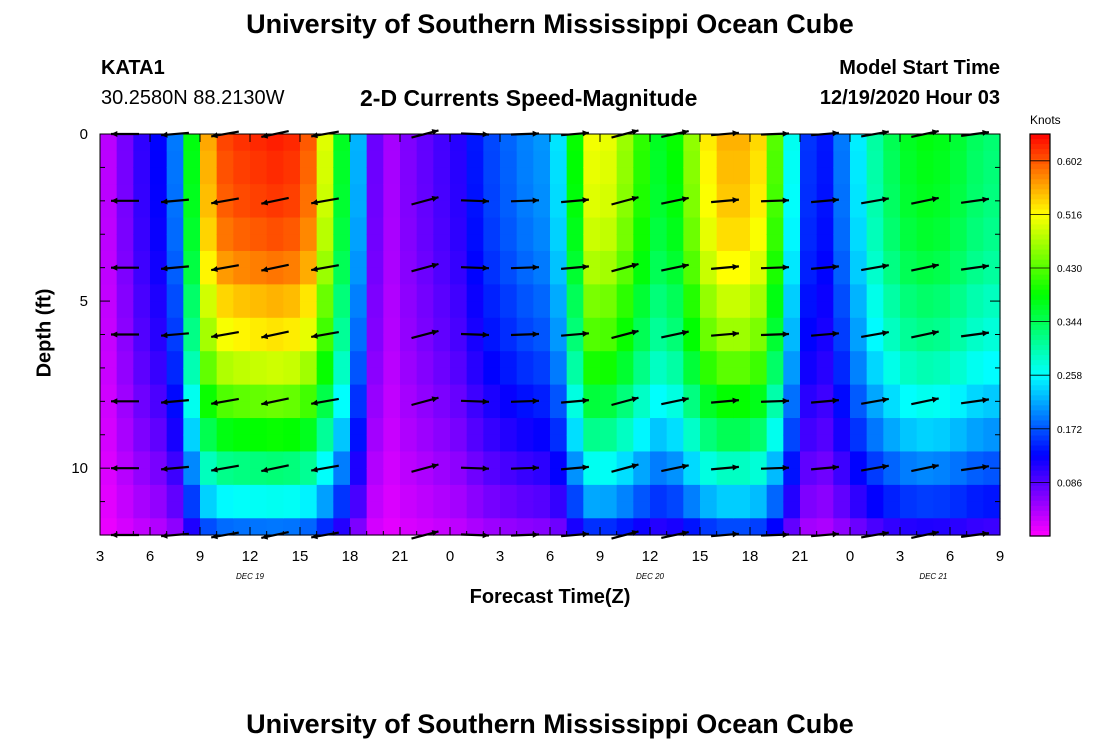  I want to click on colorbar-frame, so click(1040, 335).